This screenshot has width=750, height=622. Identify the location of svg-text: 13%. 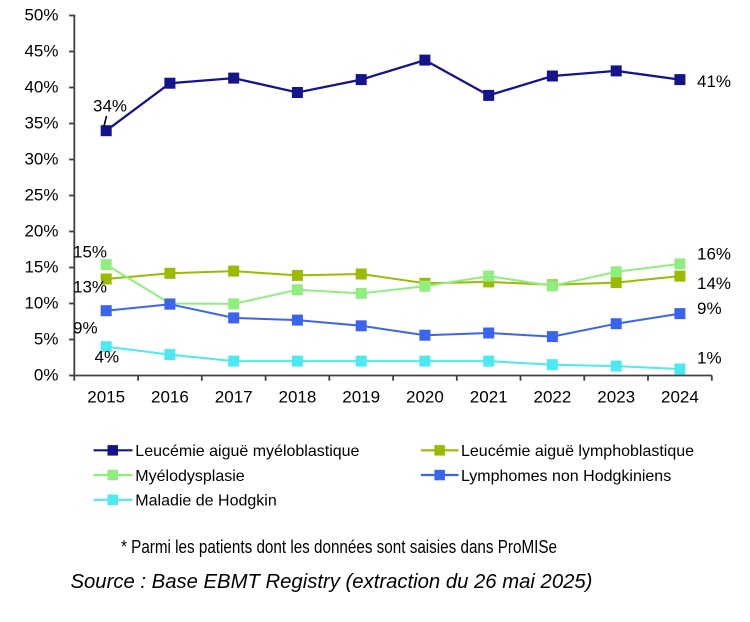
(90, 286).